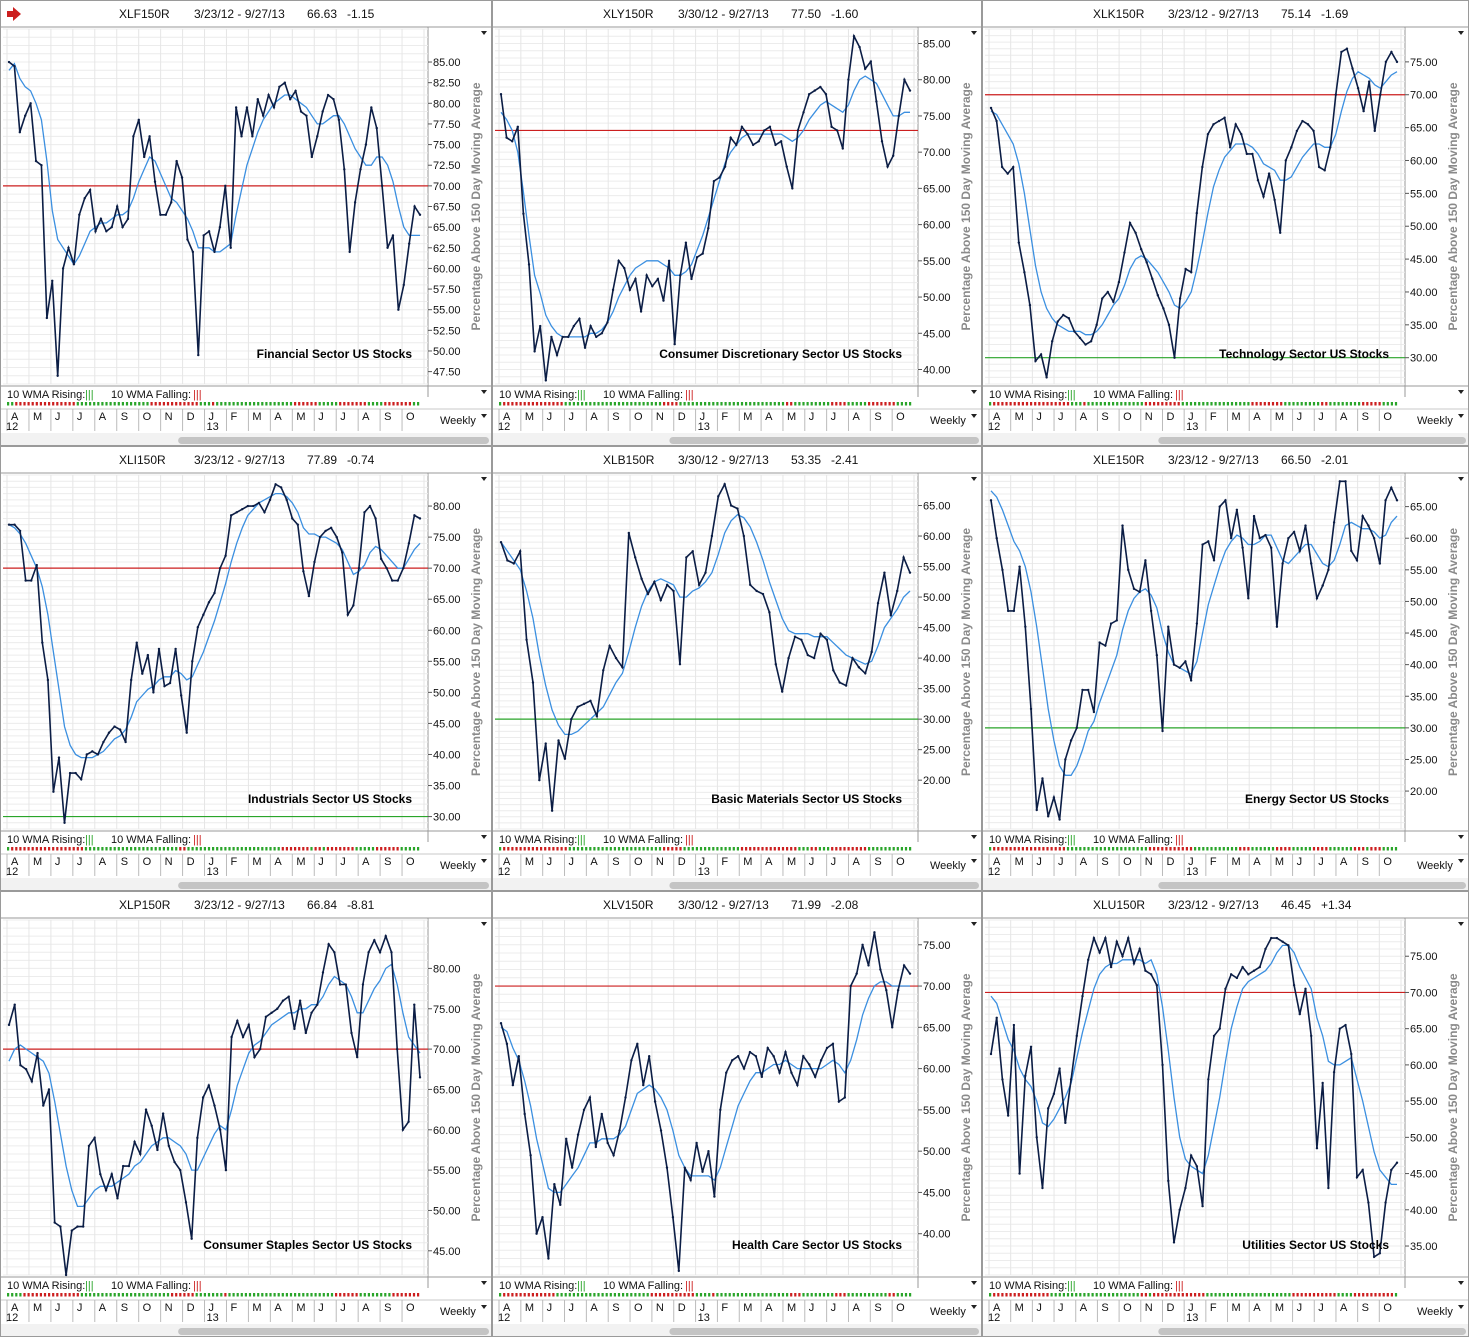 Image resolution: width=1469 pixels, height=1337 pixels. I want to click on y-tick-label: 85.00, so click(937, 44).